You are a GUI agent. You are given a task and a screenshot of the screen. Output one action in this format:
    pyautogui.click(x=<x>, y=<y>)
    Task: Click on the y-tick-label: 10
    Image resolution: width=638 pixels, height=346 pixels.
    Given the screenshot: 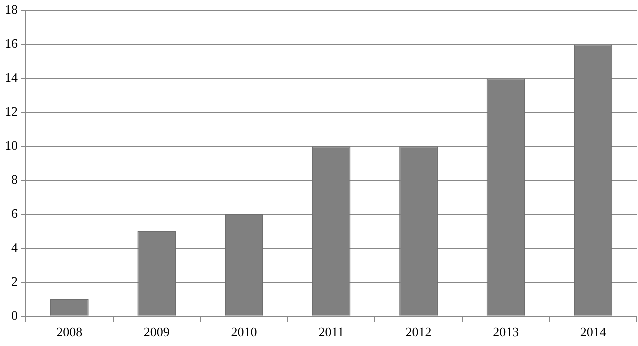 What is the action you would take?
    pyautogui.click(x=11, y=146)
    